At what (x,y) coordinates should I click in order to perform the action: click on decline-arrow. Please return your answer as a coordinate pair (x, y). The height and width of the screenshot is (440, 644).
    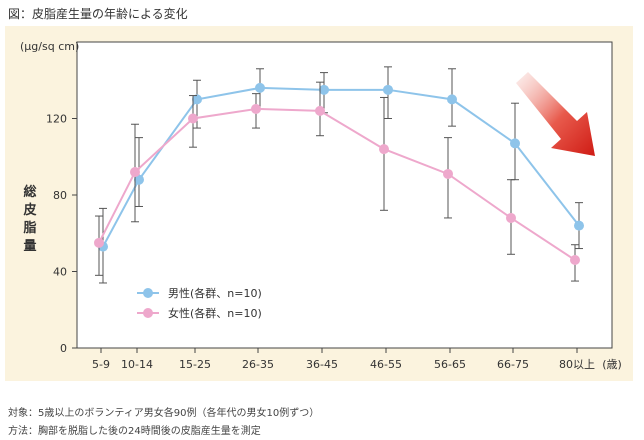
    Looking at the image, I should click on (555, 114).